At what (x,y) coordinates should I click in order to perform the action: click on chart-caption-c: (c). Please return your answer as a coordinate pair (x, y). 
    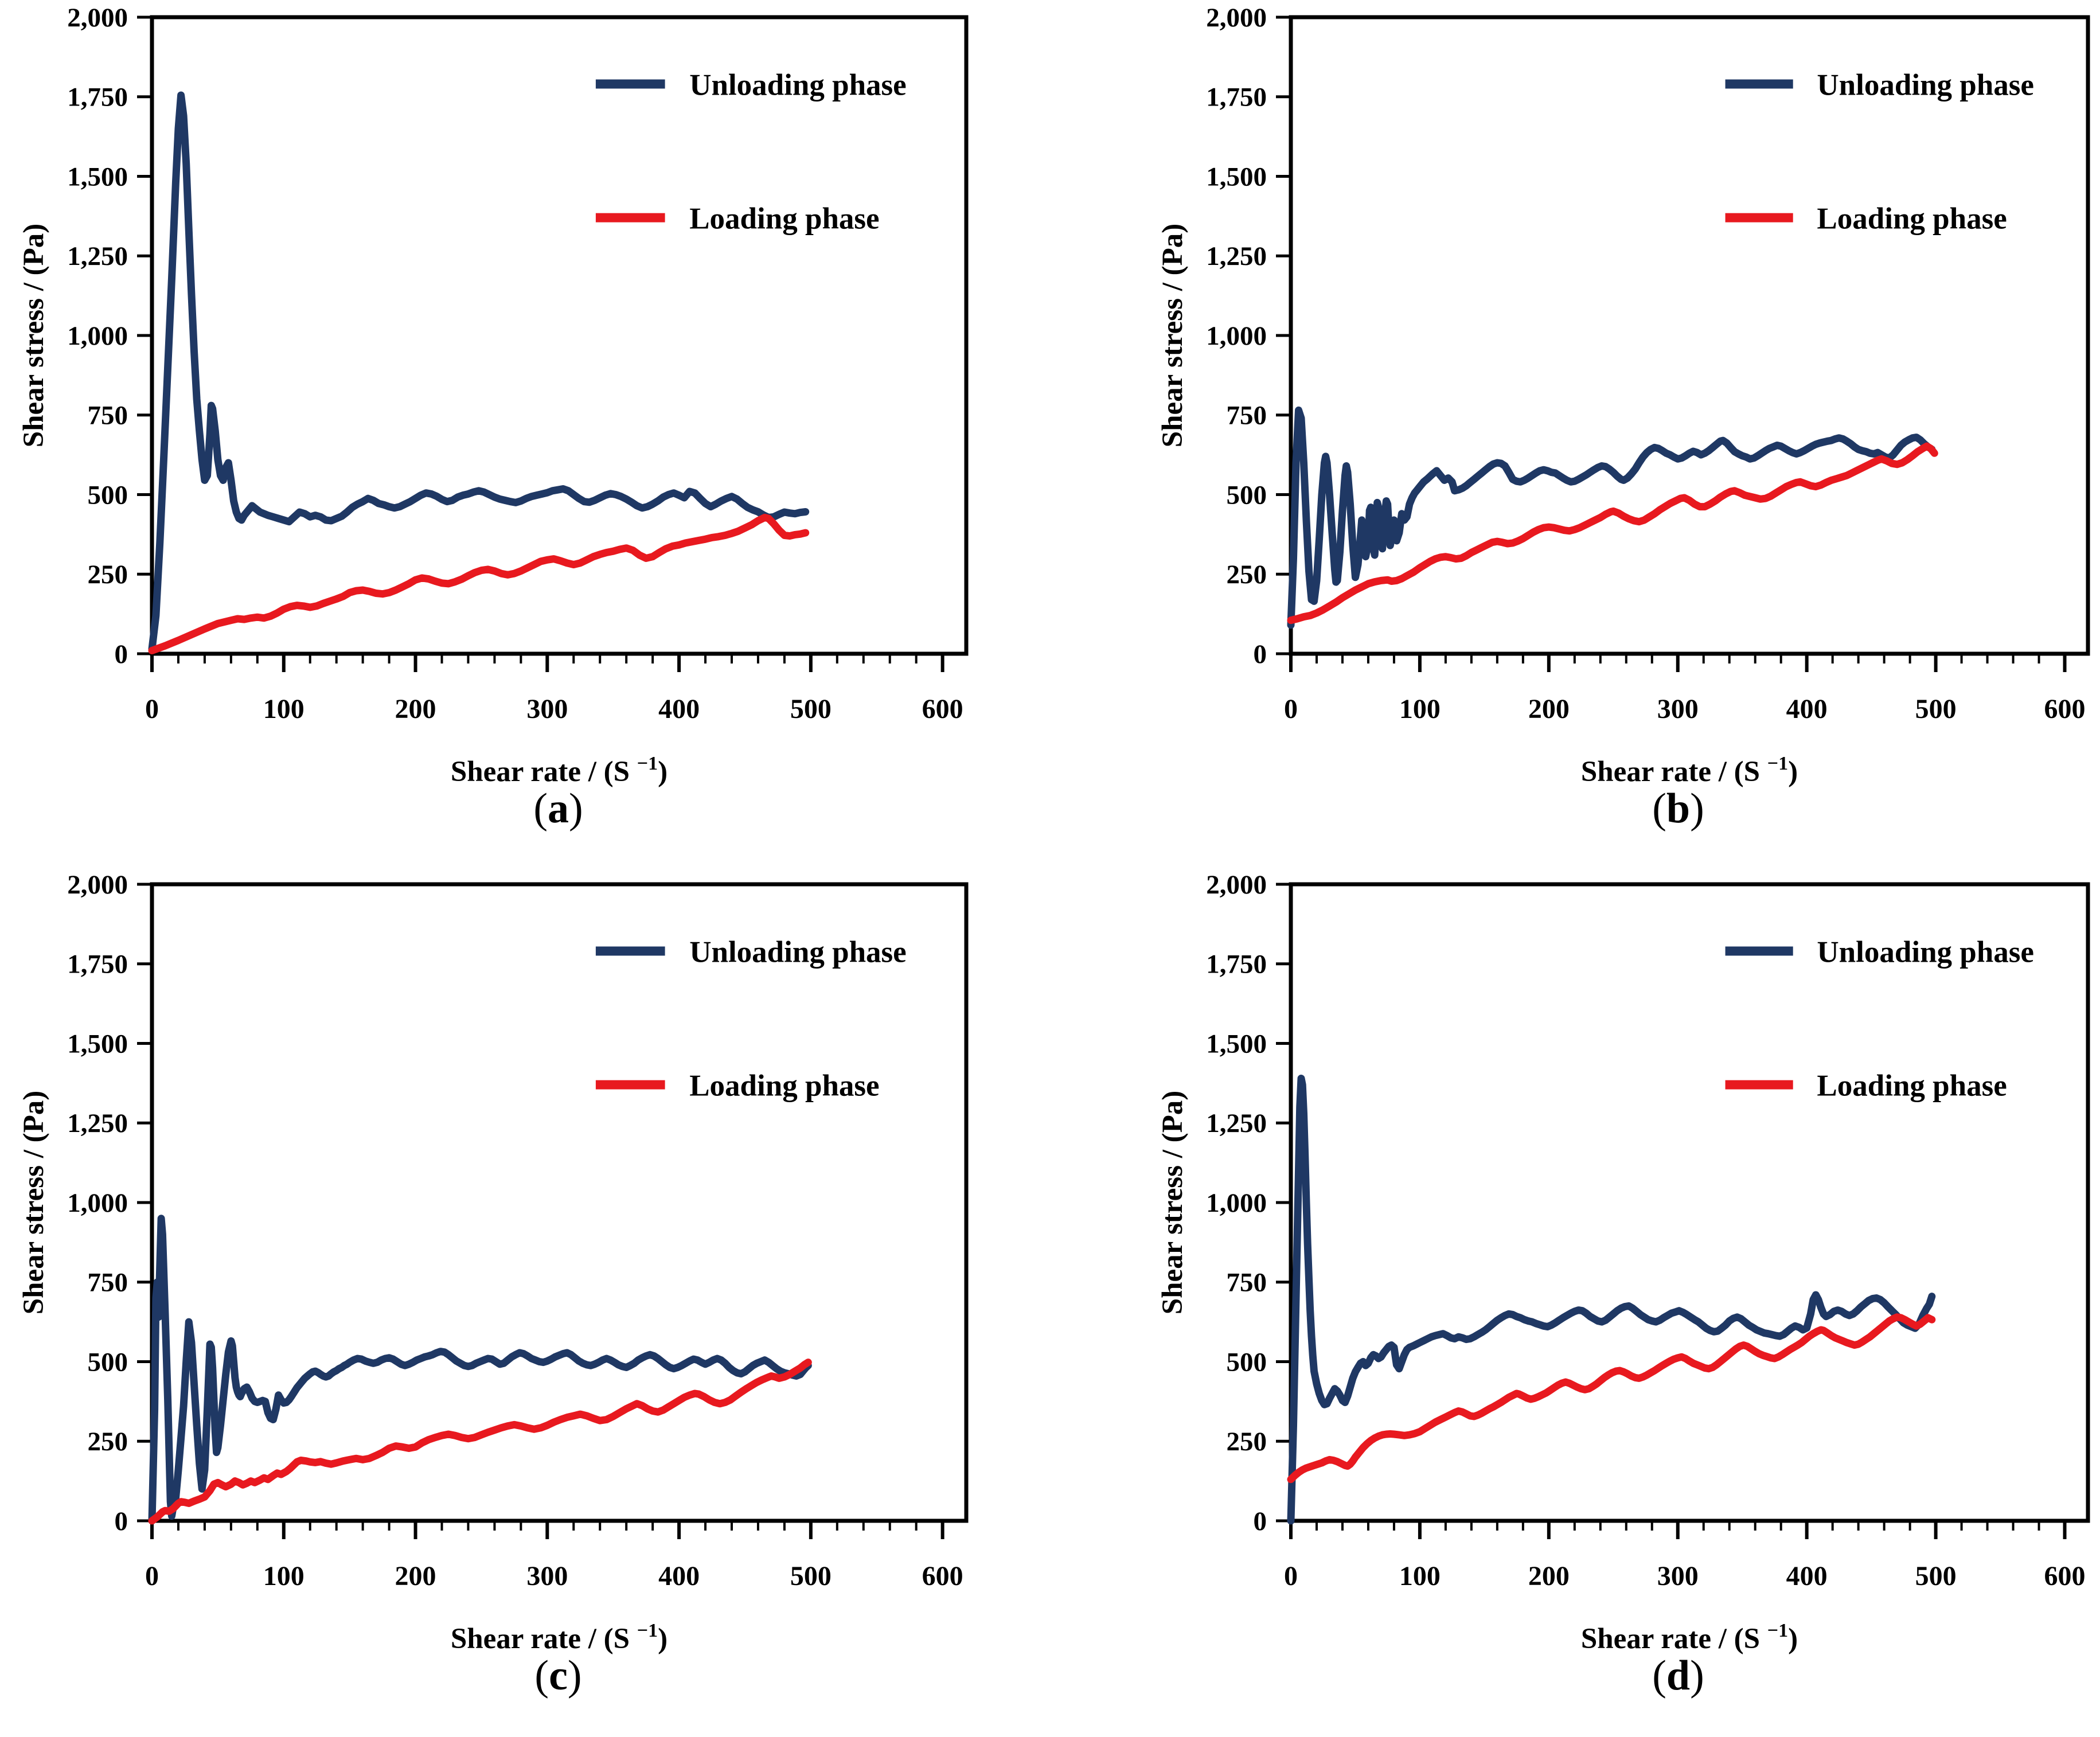
    Looking at the image, I should click on (558, 1676).